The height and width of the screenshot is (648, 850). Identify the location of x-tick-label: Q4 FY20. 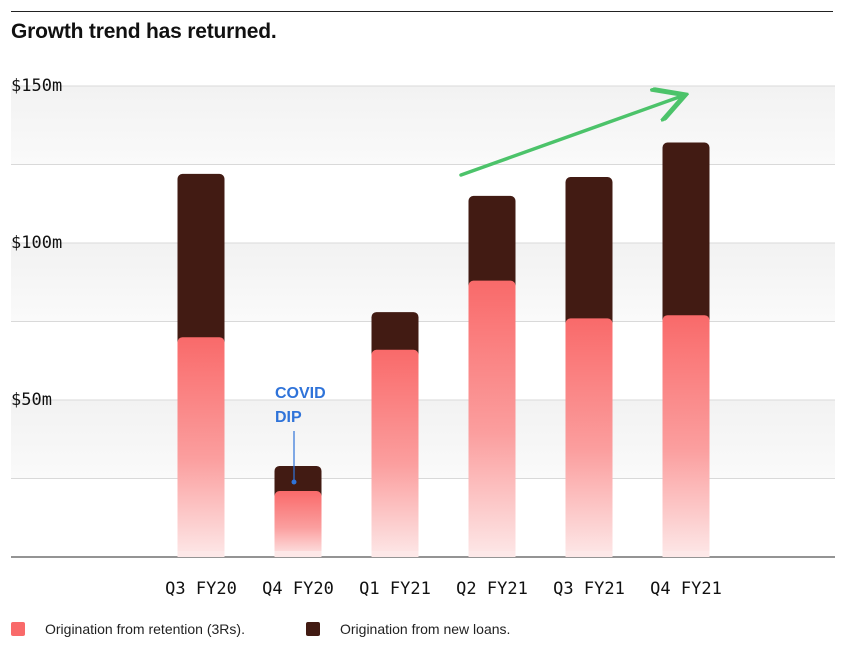
(298, 589).